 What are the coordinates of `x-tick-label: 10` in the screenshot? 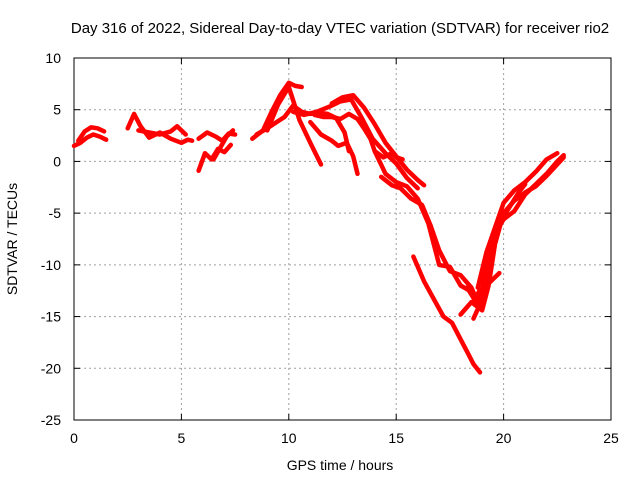 It's located at (289, 438).